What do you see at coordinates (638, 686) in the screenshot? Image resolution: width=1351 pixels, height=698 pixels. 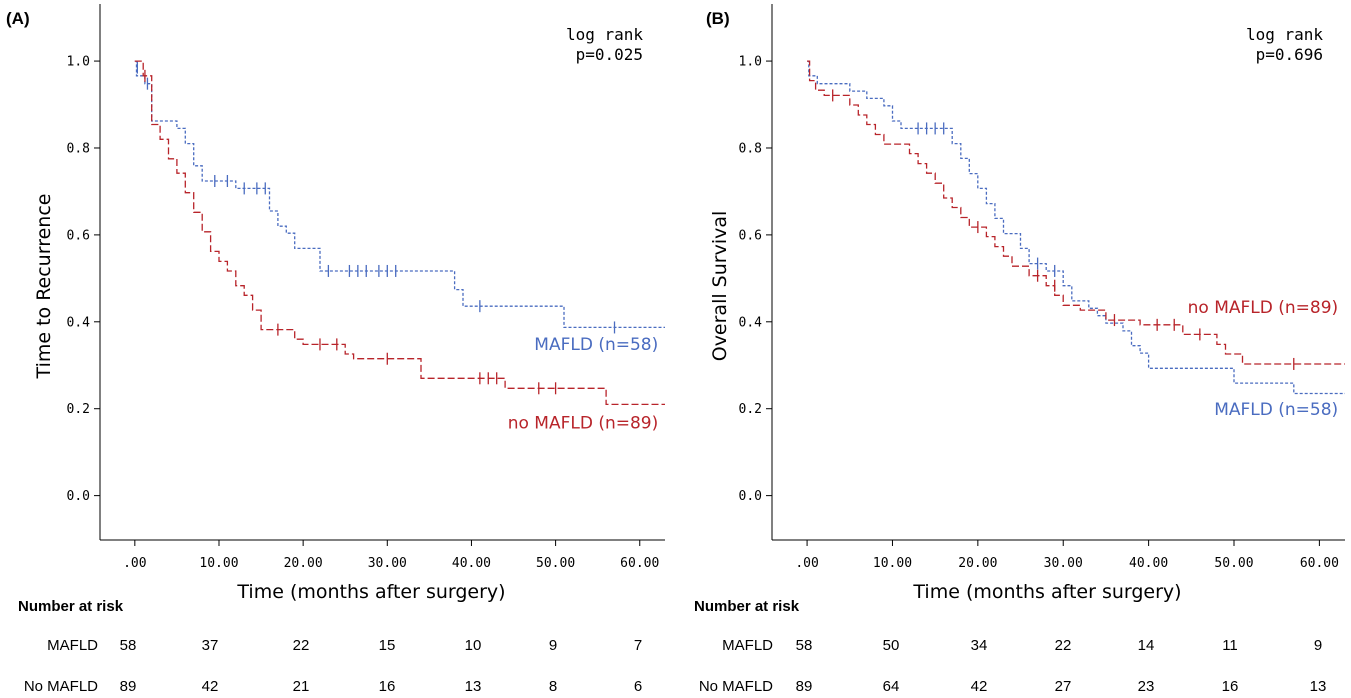 I see `risk-value: 6` at bounding box center [638, 686].